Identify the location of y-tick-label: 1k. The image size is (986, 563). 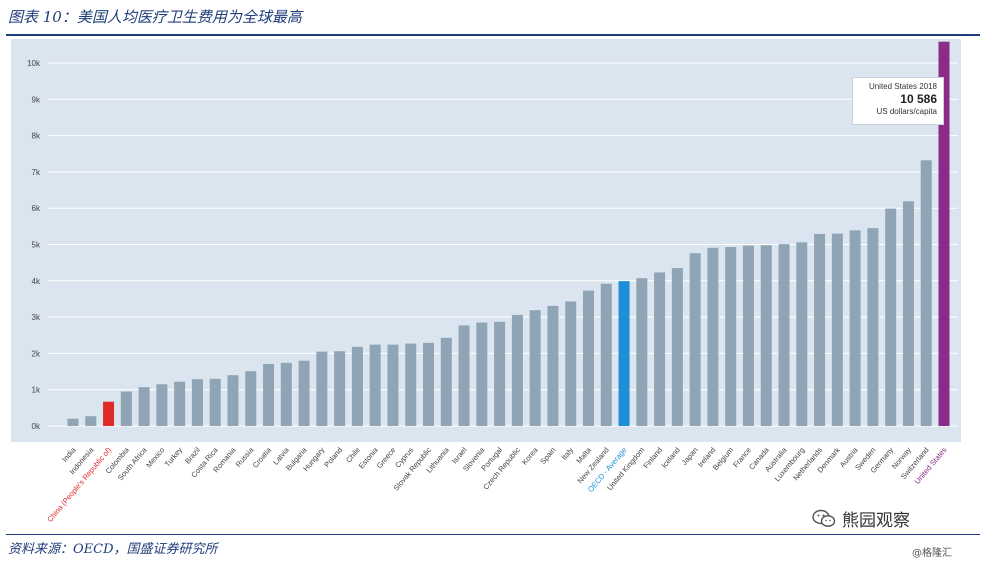
(36, 390).